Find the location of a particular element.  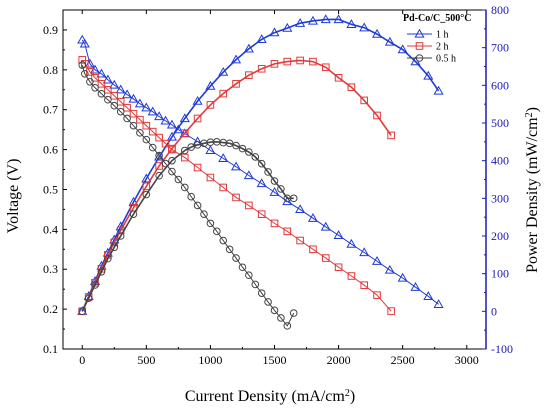

legend-marker-0-5-h is located at coordinates (419, 58).